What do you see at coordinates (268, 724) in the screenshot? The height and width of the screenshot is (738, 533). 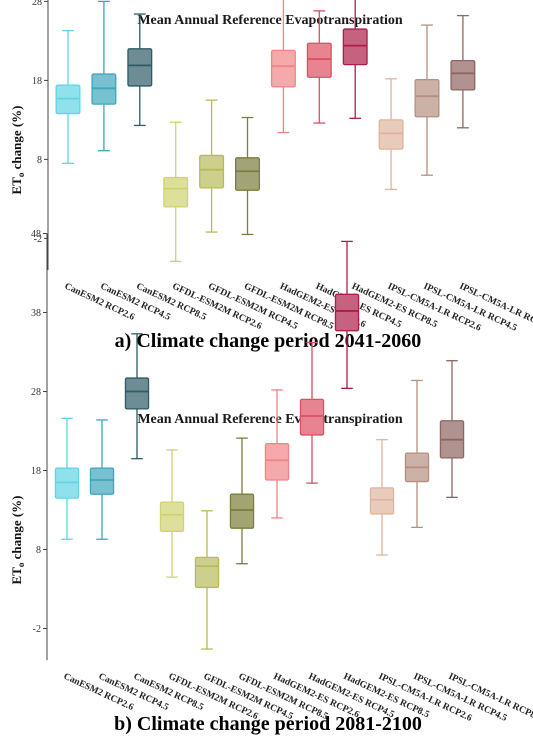 I see `panel-caption: b) Climate change period 2081-2100` at bounding box center [268, 724].